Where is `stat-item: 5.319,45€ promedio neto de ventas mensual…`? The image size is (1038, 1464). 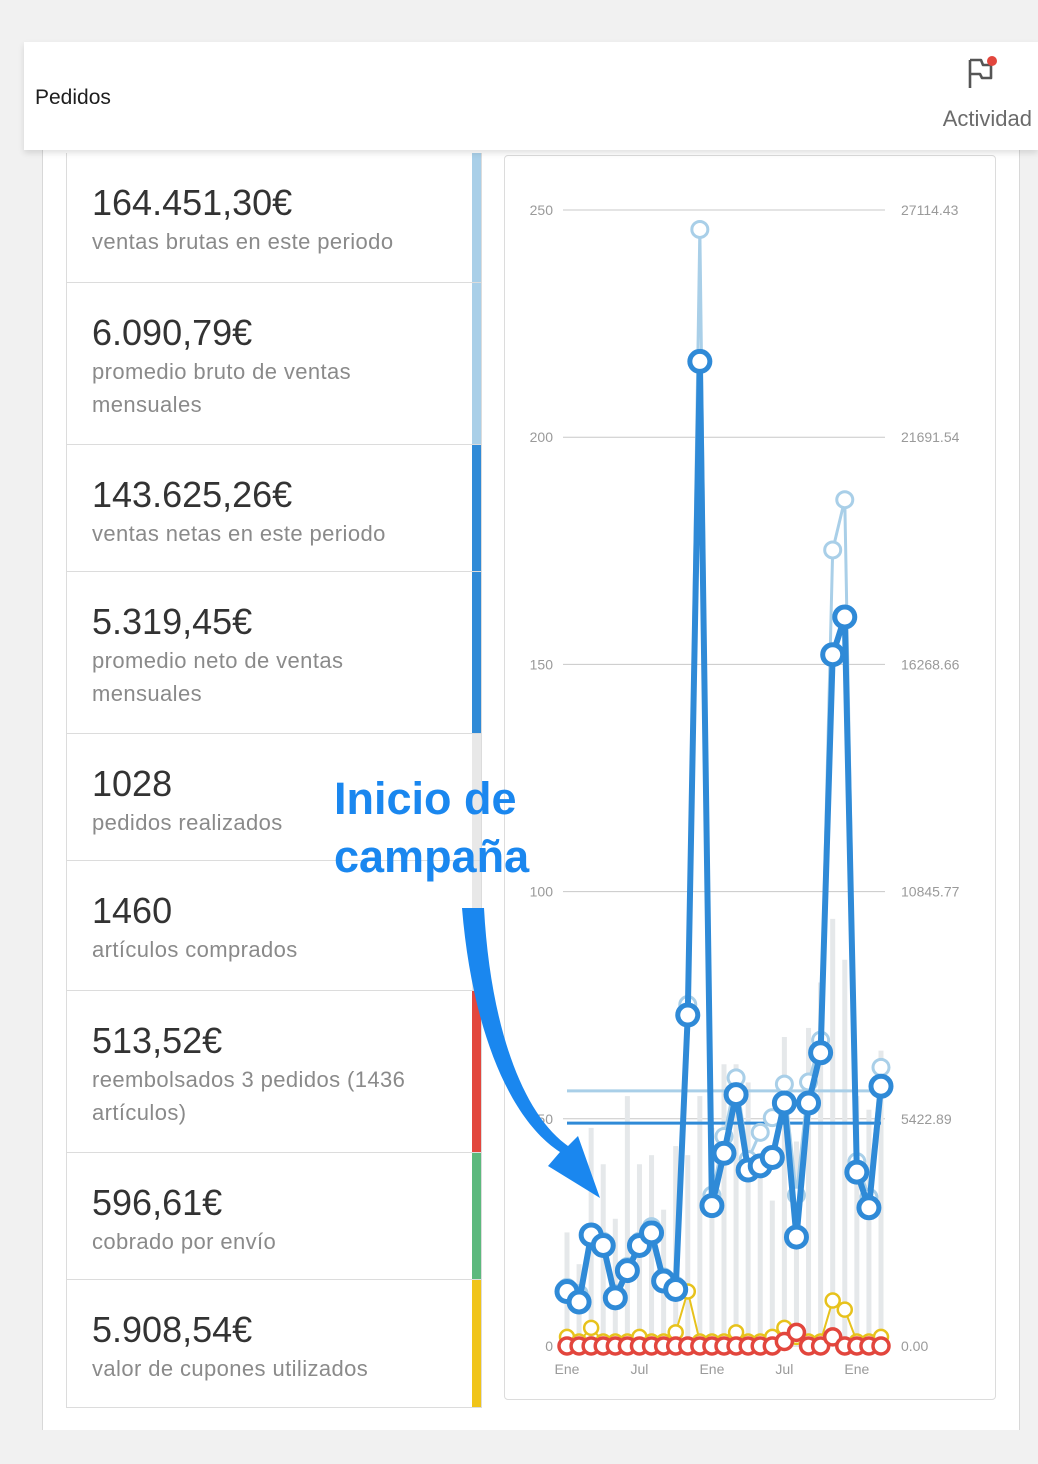
stat-item: 5.319,45€ promedio neto de ventas mensual… is located at coordinates (274, 653).